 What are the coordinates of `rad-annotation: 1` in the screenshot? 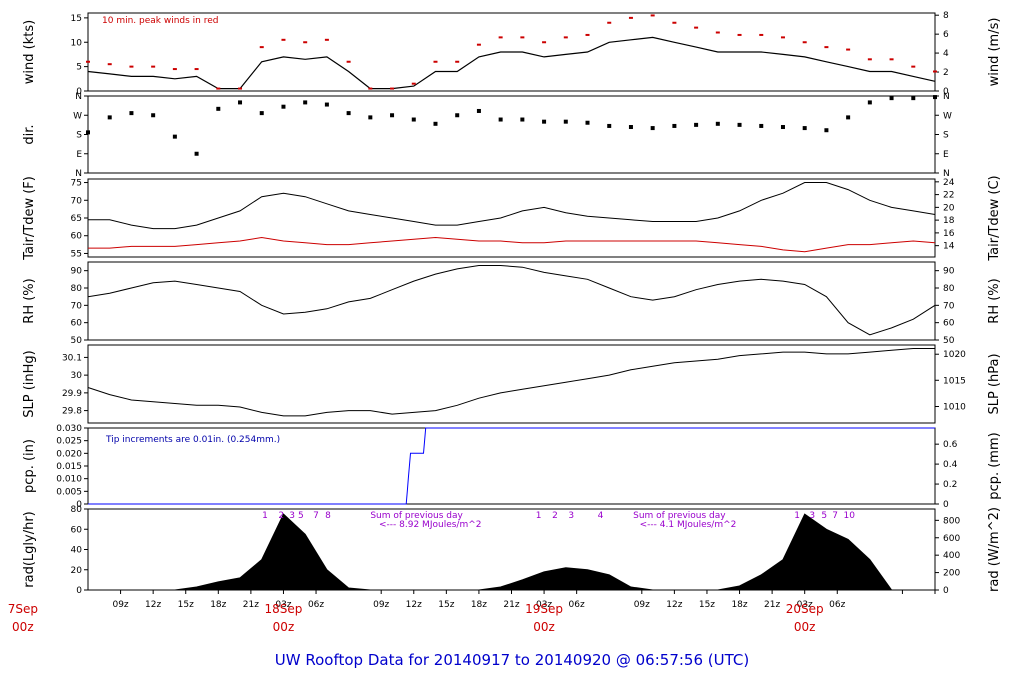 It's located at (539, 516).